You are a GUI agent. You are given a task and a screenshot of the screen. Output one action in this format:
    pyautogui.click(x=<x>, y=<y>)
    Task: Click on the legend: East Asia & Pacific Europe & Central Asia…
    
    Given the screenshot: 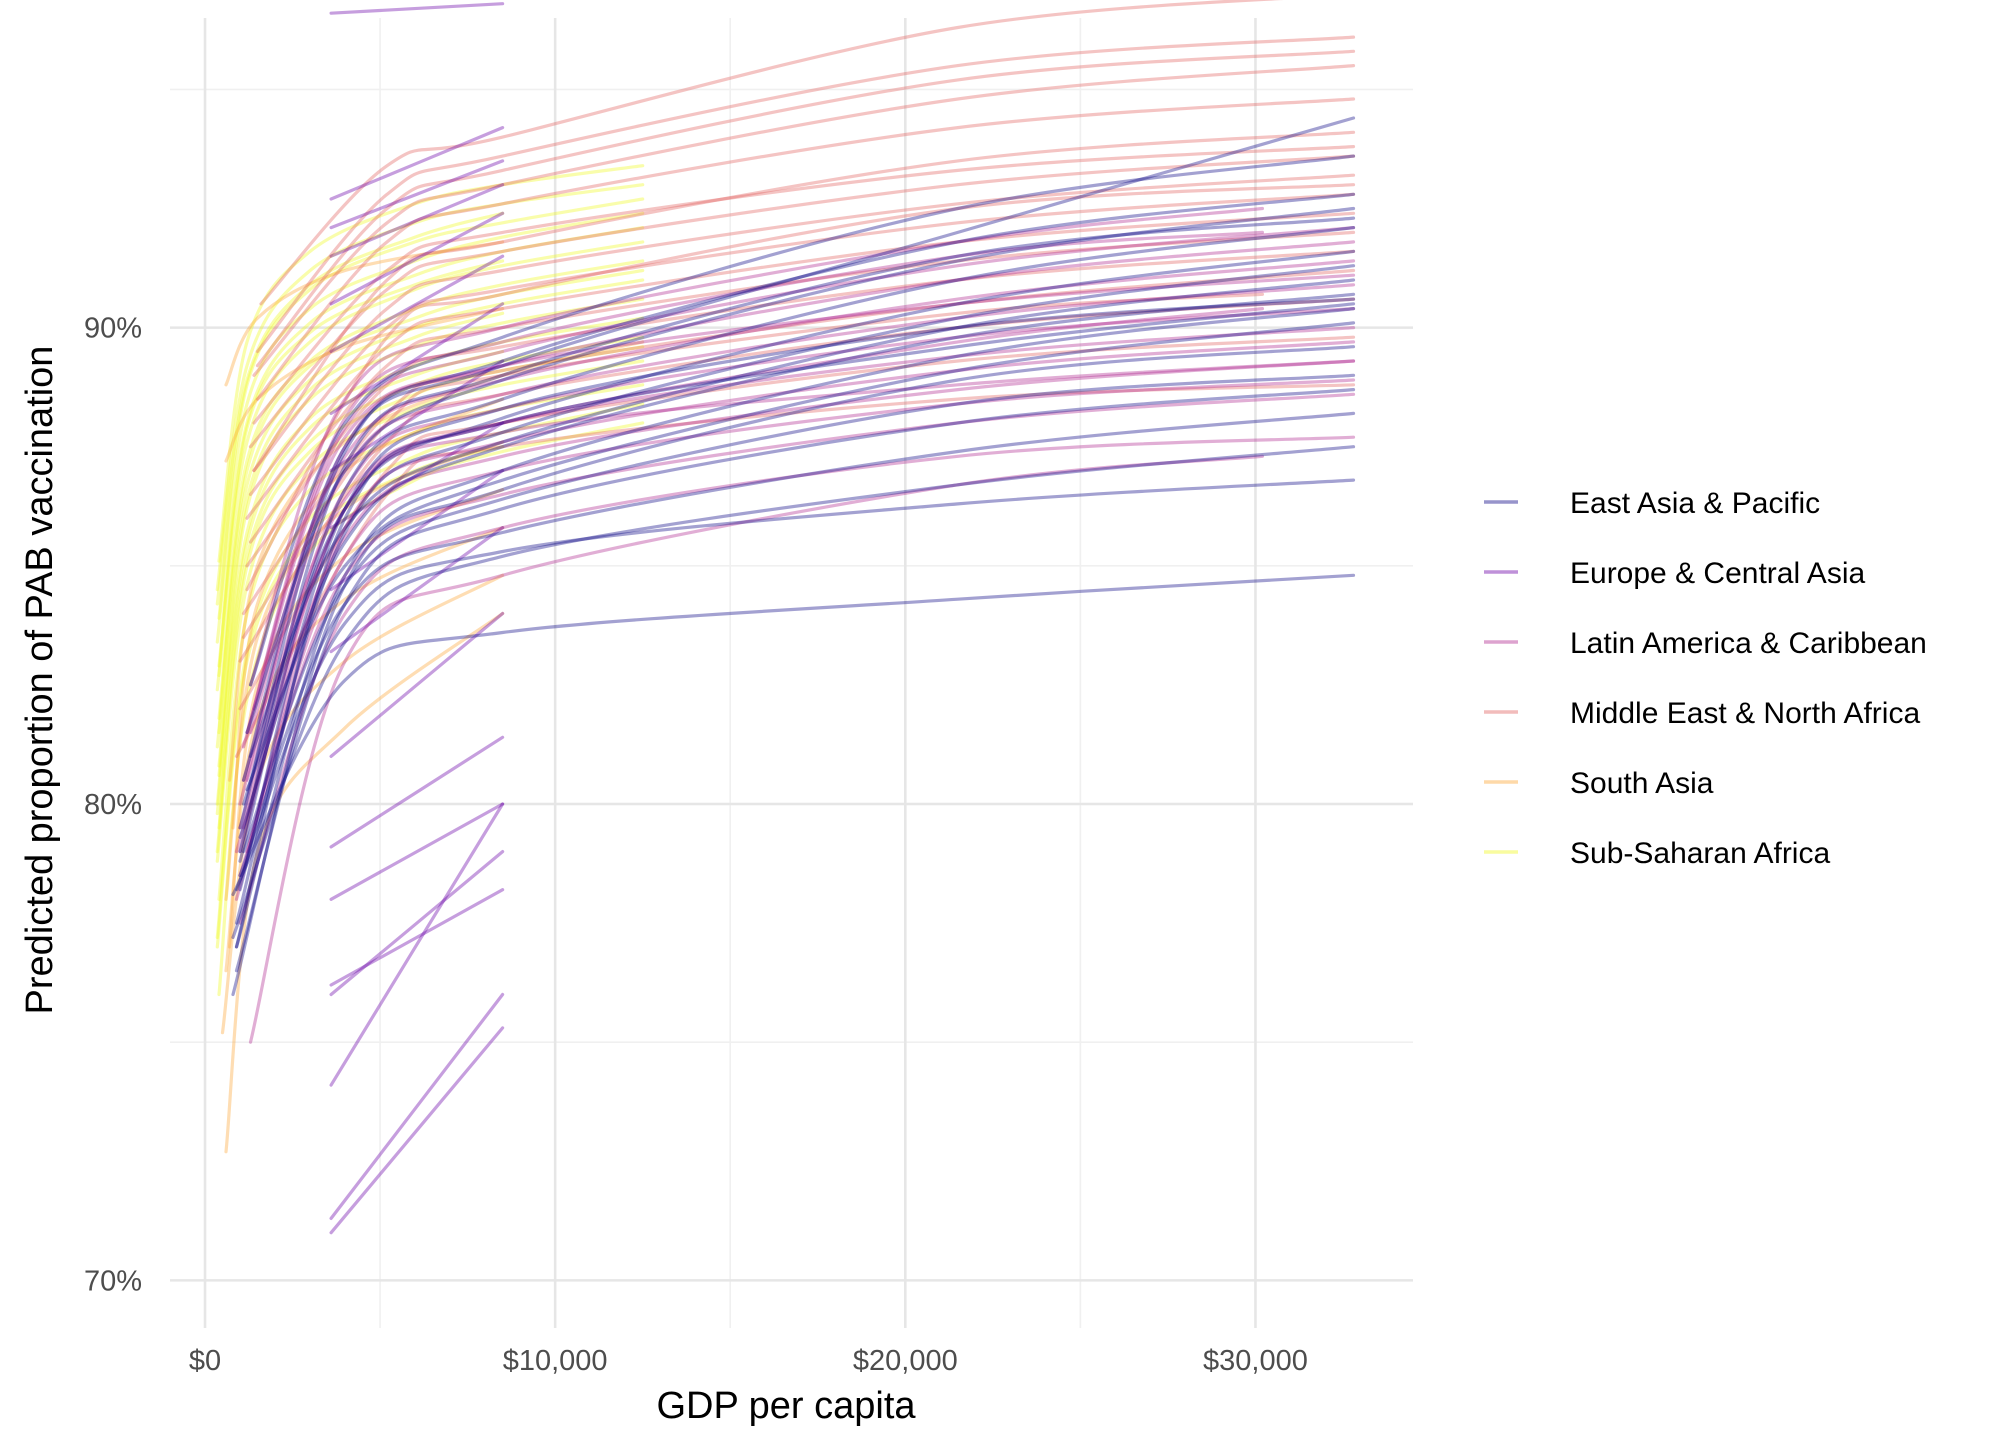 What is the action you would take?
    pyautogui.click(x=1705, y=678)
    